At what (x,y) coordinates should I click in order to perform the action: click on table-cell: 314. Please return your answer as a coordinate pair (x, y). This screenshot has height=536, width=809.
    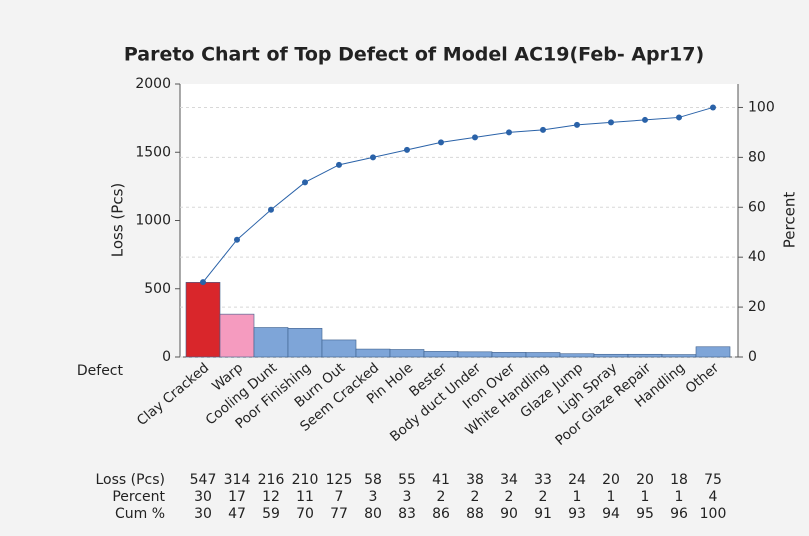
    Looking at the image, I should click on (237, 480).